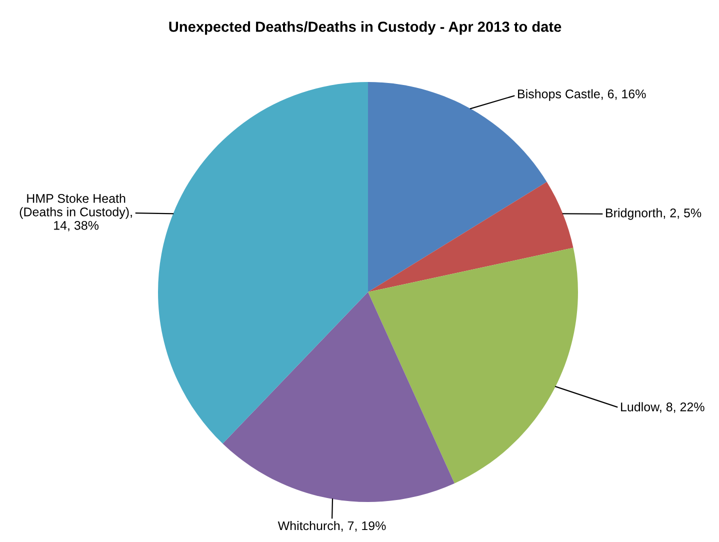  I want to click on slice-label: Ludlow, 8, 22%, so click(662, 407).